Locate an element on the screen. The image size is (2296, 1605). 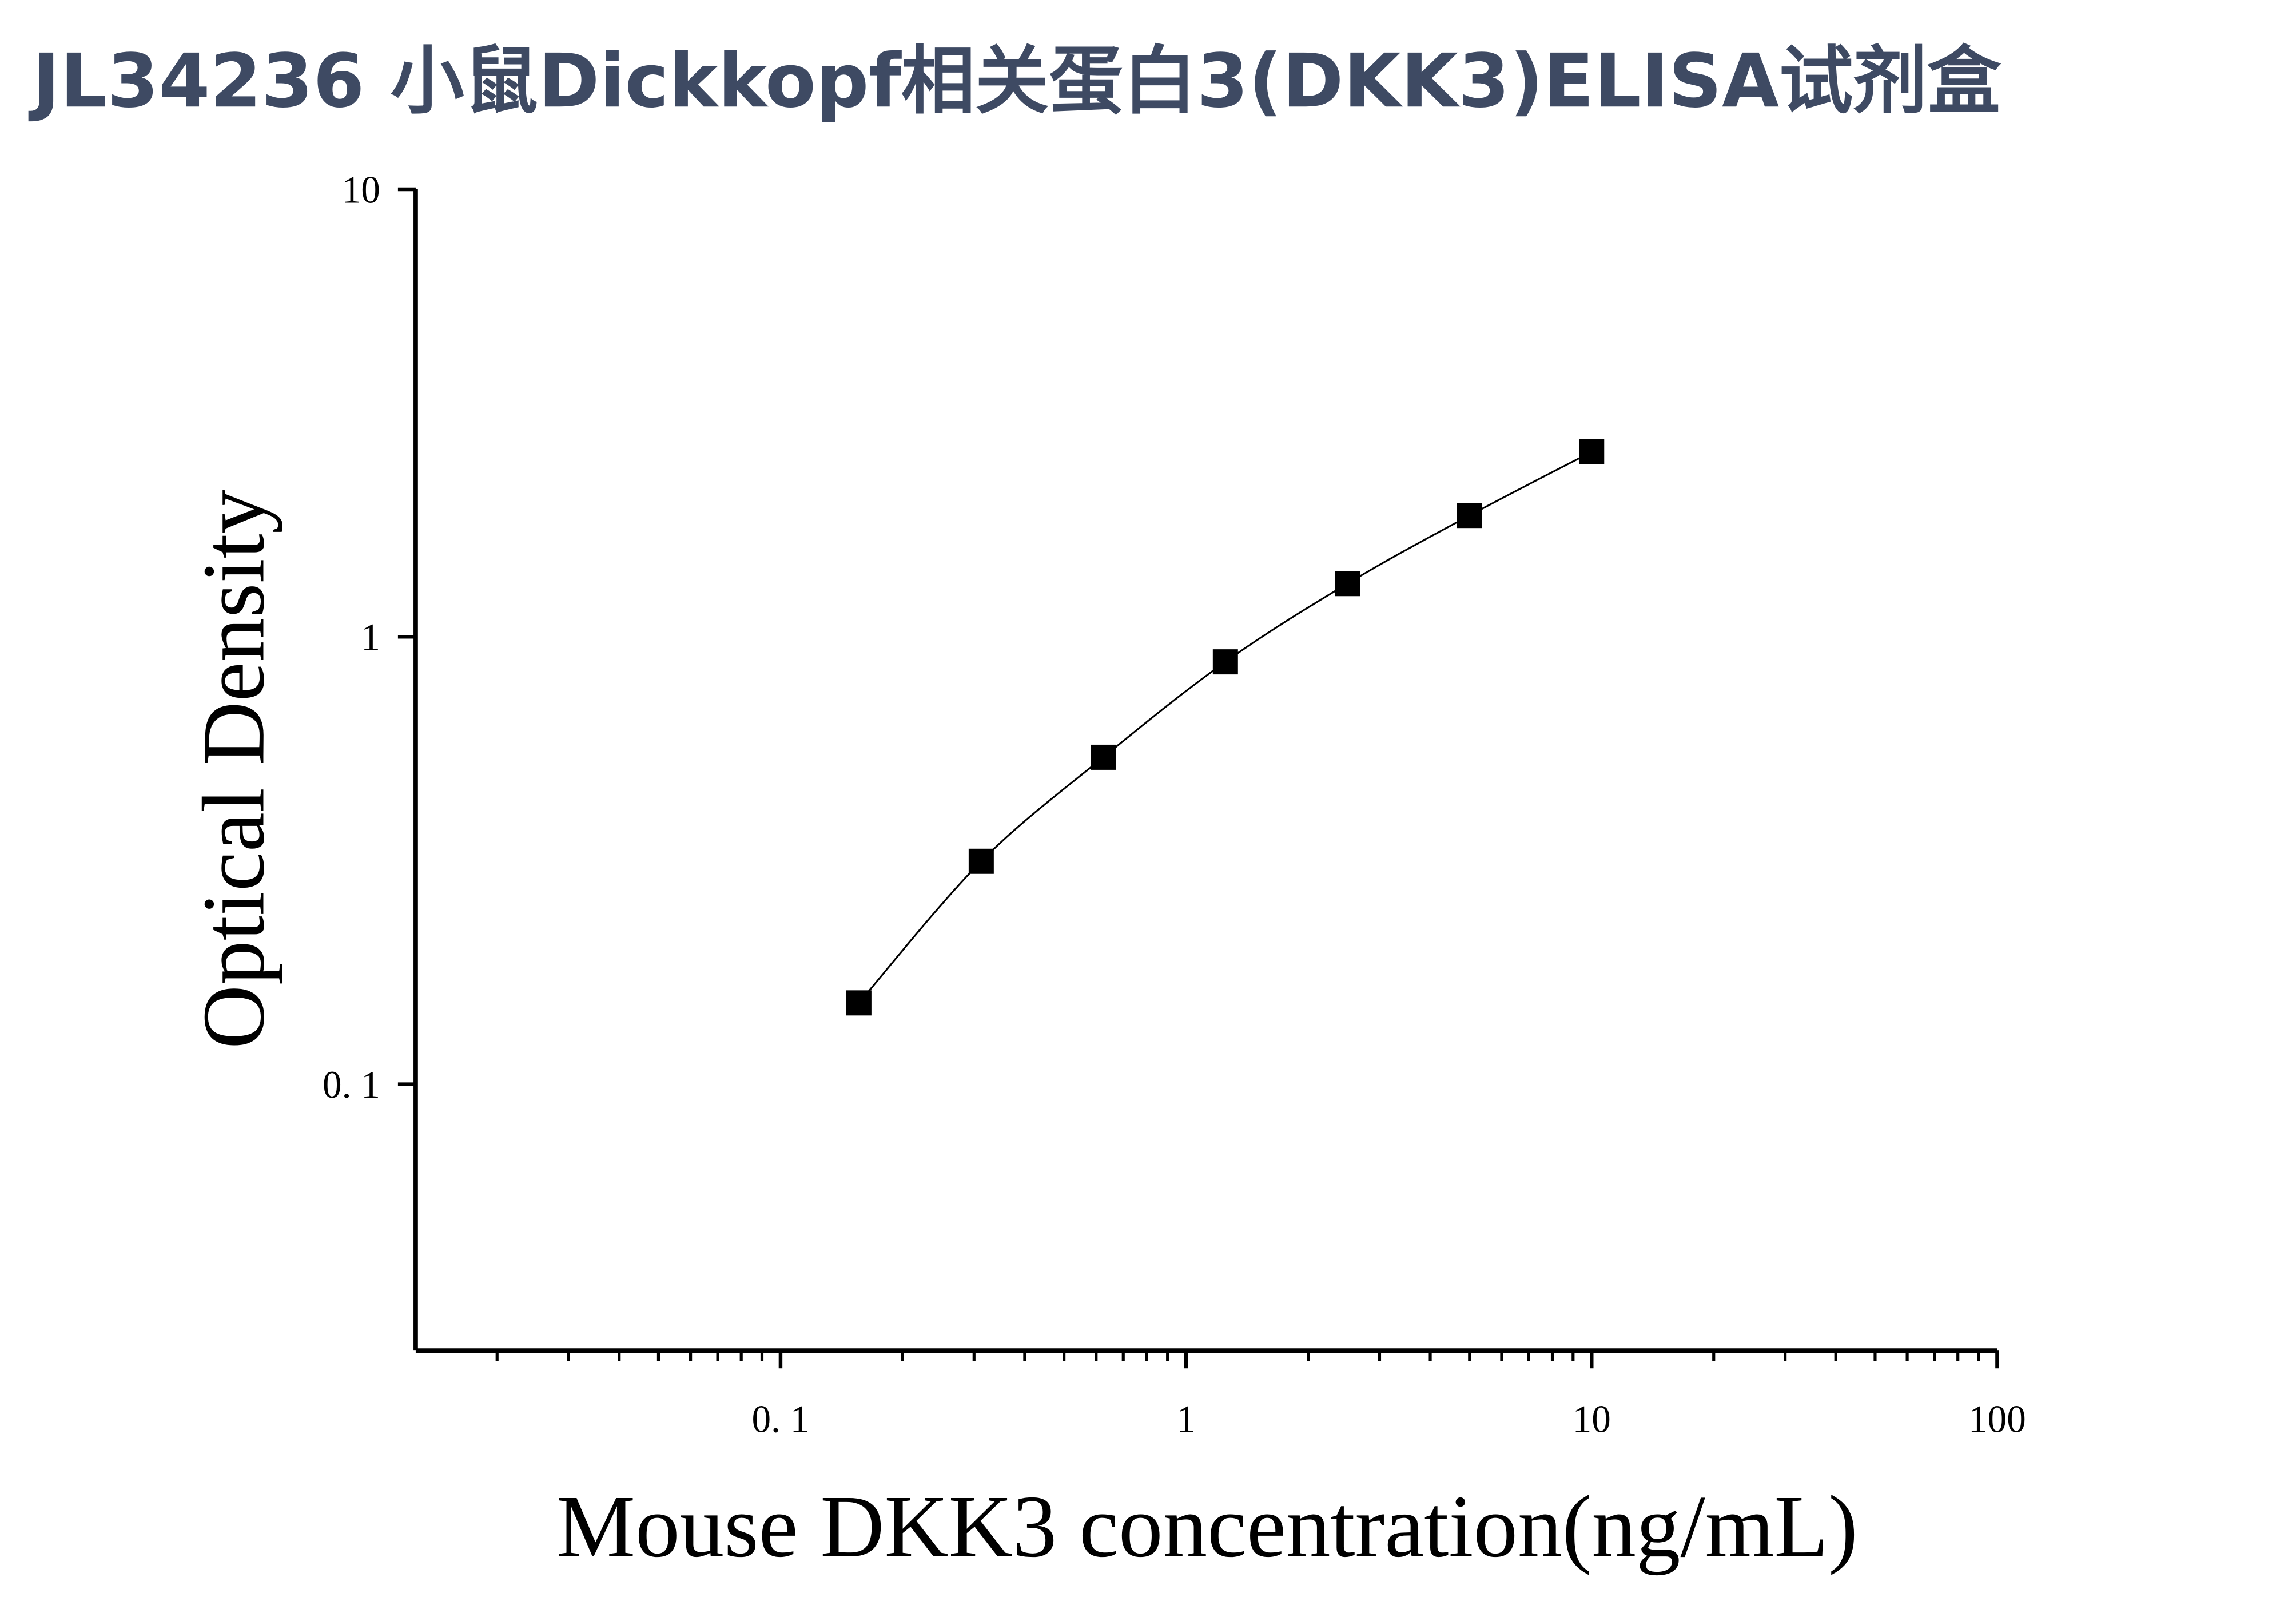
x-tick-label: 1 is located at coordinates (1186, 1418).